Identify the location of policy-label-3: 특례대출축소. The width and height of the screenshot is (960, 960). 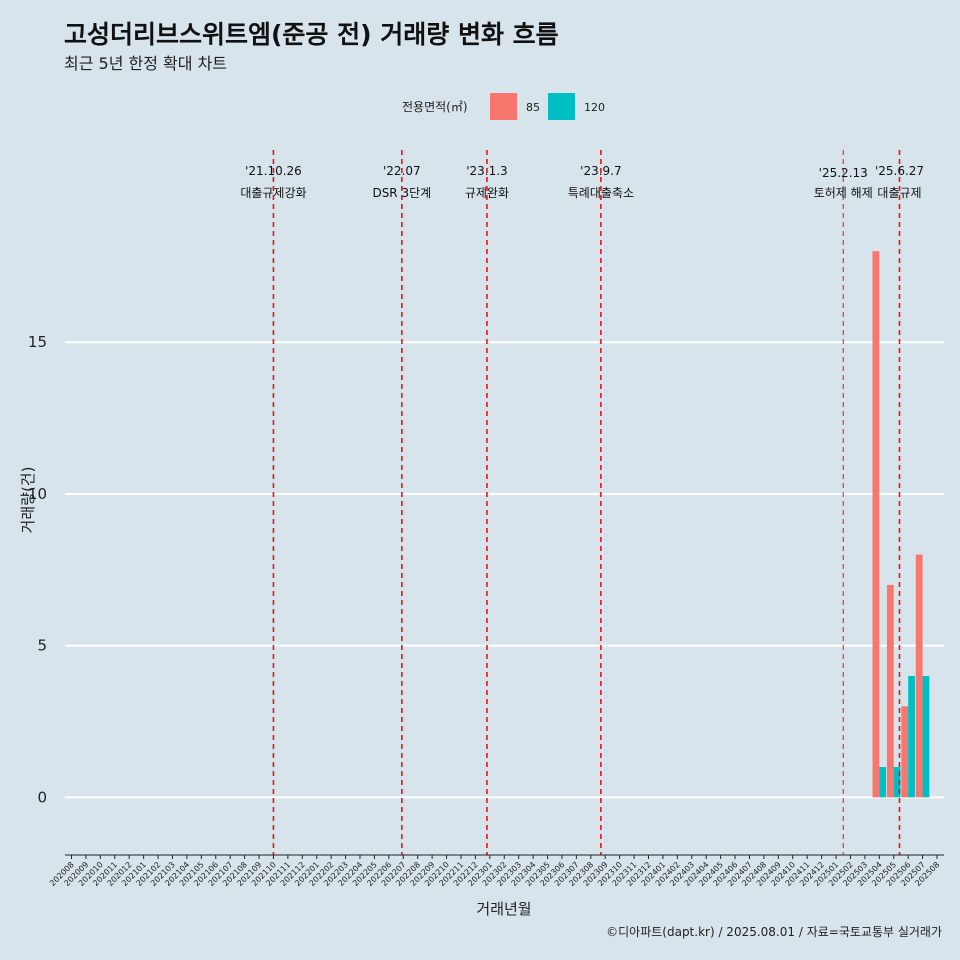
(601, 193).